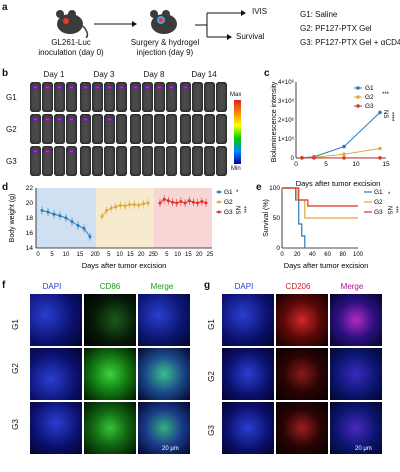 This screenshot has width=400, height=472. I want to click on row-label-g3: G3, so click(11, 161).